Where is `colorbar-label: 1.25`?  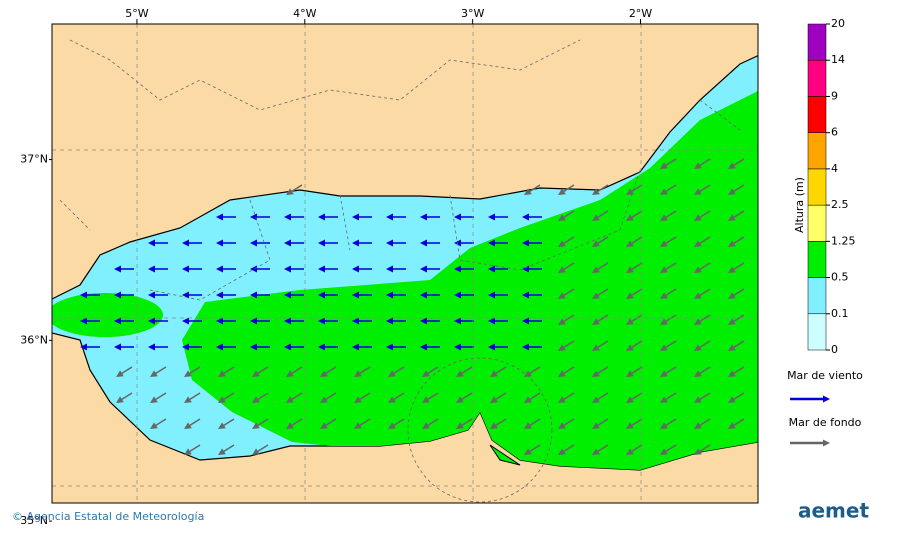
colorbar-label: 1.25 is located at coordinates (843, 240).